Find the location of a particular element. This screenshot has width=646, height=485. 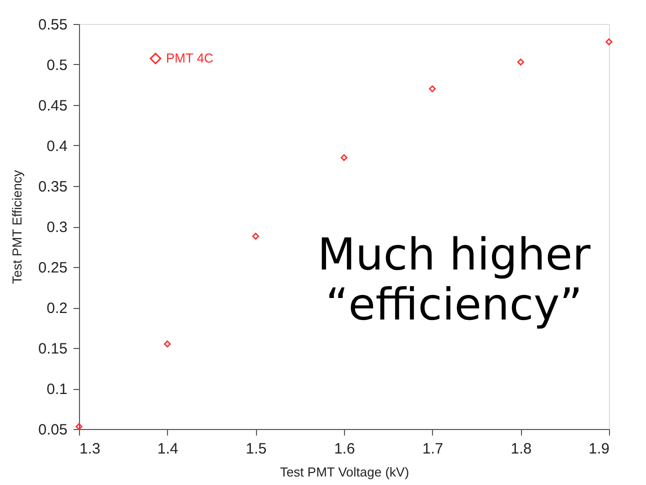

y-axis-title: Test PMT Efficiency is located at coordinates (16, 227).